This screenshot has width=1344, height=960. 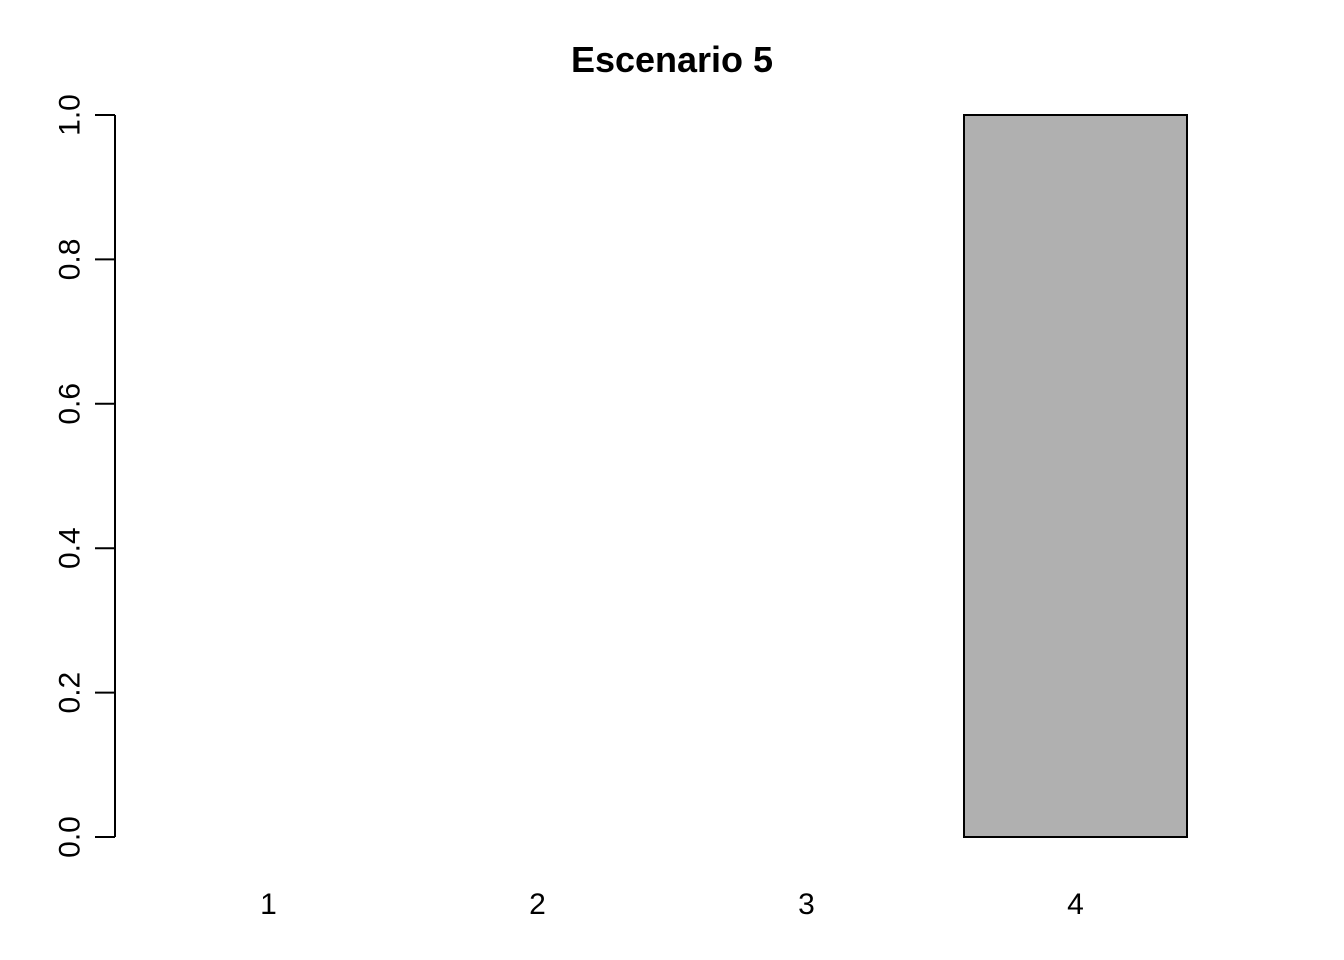 I want to click on x-axis-labels: 1 2 3 4, so click(x=672, y=904).